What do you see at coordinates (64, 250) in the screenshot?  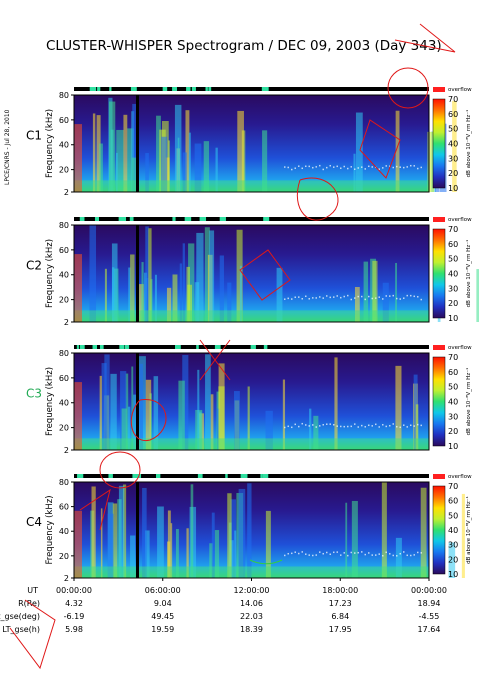 I see `y-tick-label: 60` at bounding box center [64, 250].